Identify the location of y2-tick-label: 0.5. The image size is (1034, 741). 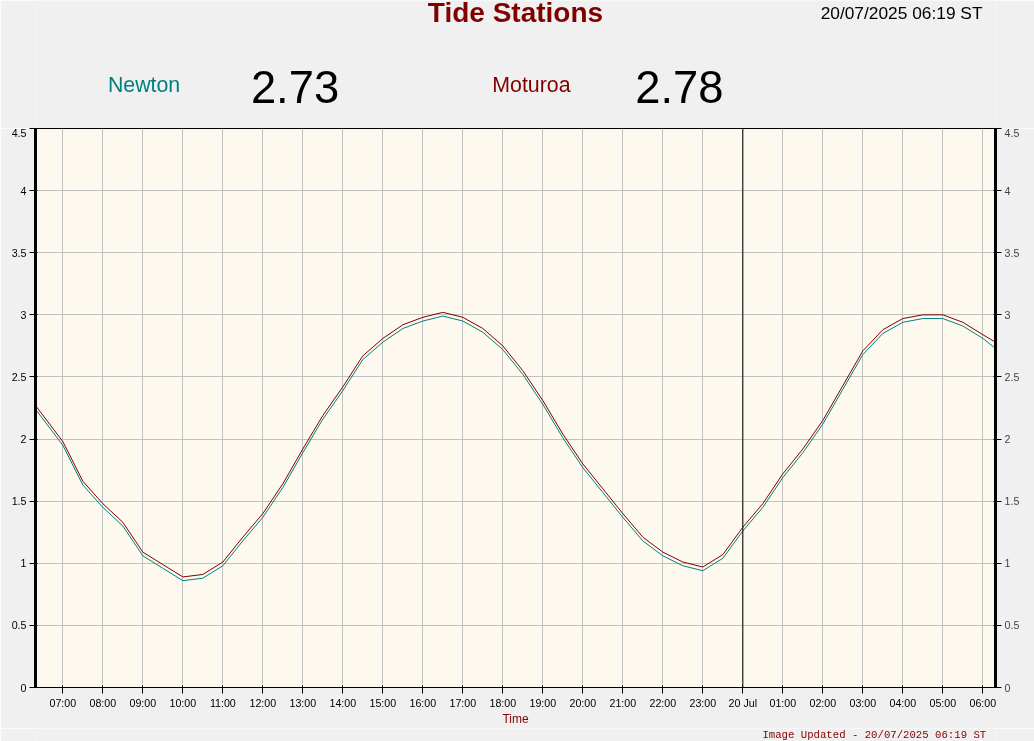
(1012, 625).